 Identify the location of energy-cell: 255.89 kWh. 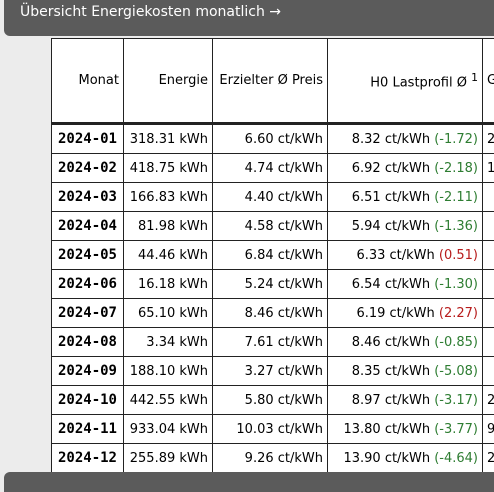
(168, 458).